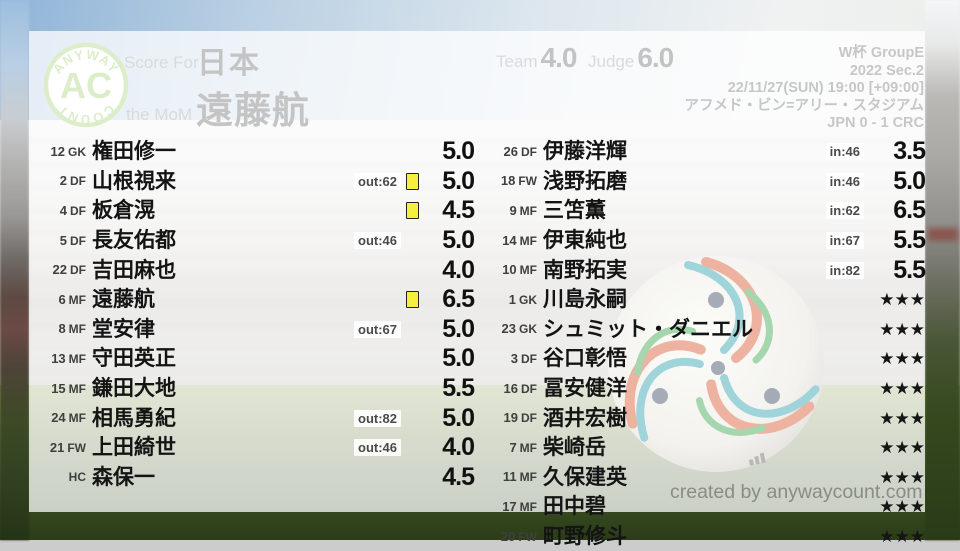 The height and width of the screenshot is (551, 960). What do you see at coordinates (844, 152) in the screenshot?
I see `substitution-badge: in:46` at bounding box center [844, 152].